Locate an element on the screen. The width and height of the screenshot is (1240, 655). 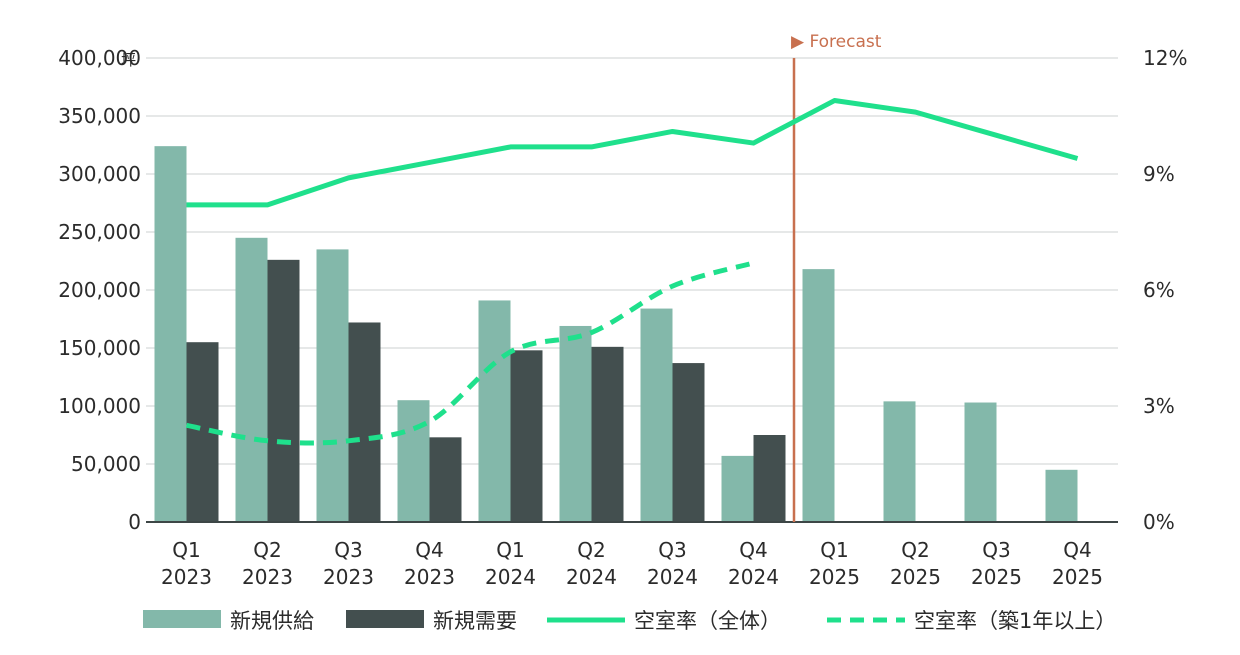
y-left-unit: 坪 is located at coordinates (128, 60).